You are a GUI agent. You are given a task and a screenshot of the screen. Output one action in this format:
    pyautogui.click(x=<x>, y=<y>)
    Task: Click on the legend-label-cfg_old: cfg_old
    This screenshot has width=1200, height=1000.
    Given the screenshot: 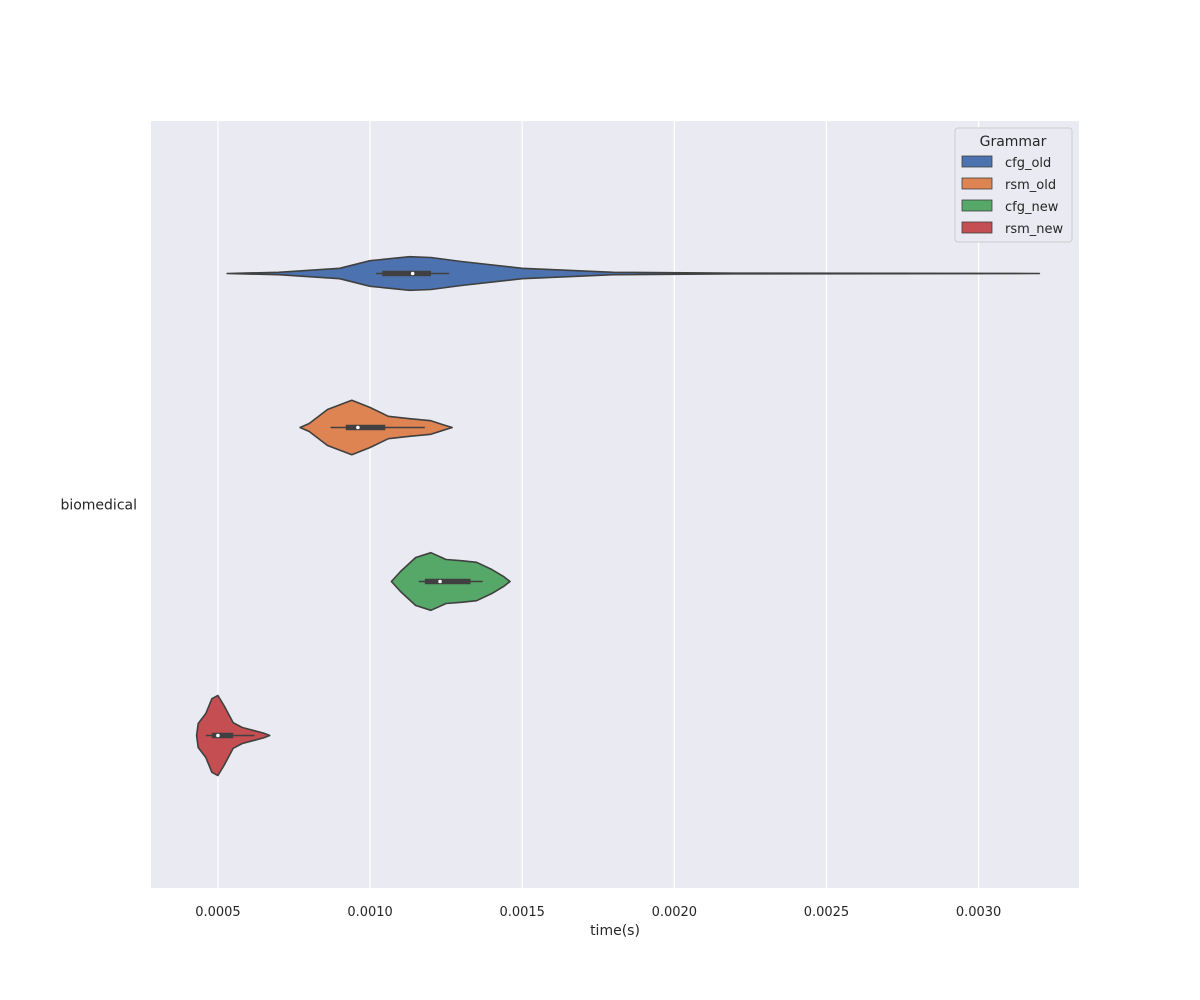 What is the action you would take?
    pyautogui.click(x=1028, y=163)
    